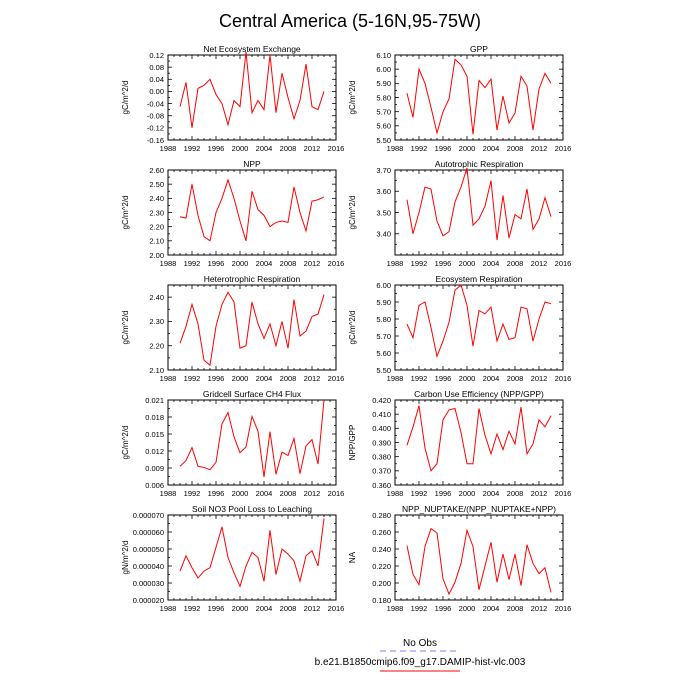  I want to click on y-tick-label: 2.60, so click(156, 170).